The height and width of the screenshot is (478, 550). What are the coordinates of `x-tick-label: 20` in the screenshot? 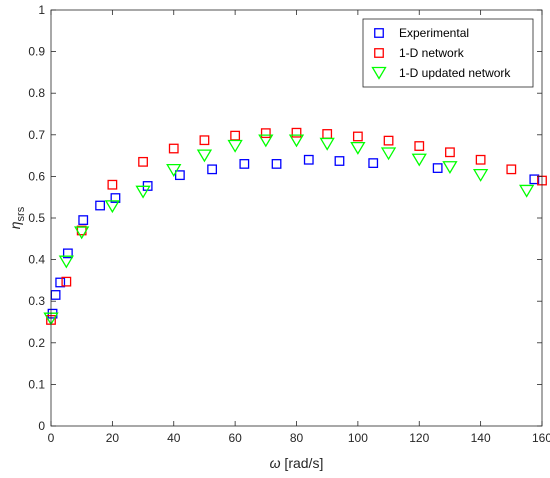 It's located at (113, 438).